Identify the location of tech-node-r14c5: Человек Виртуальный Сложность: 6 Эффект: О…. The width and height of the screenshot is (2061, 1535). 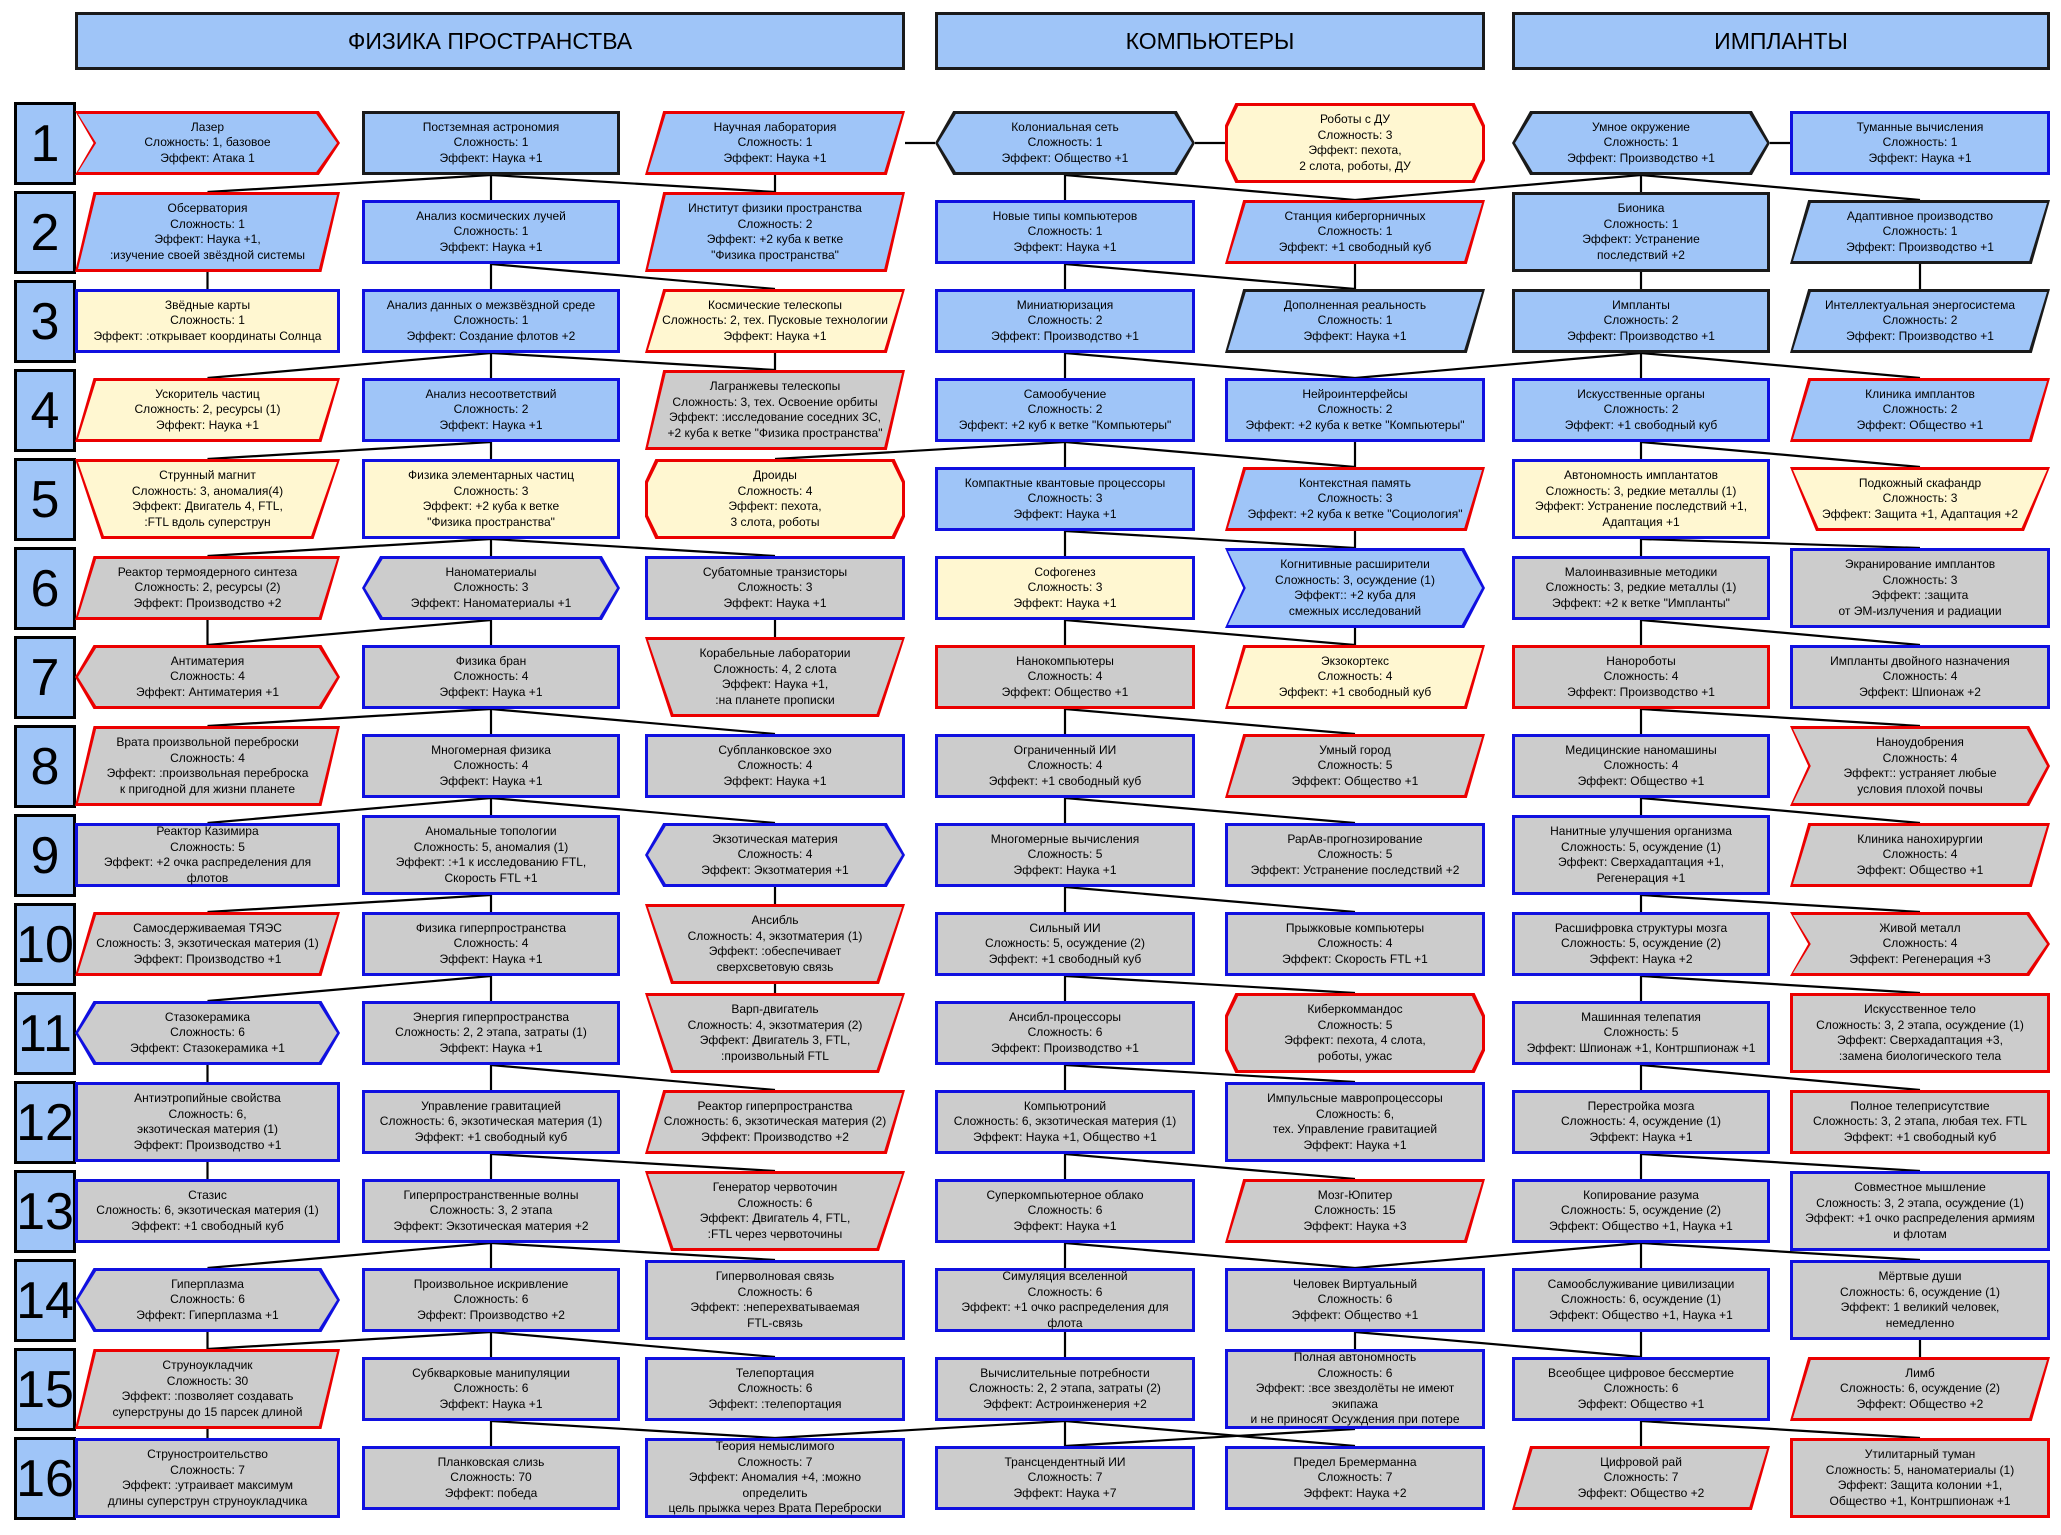
(1355, 1300).